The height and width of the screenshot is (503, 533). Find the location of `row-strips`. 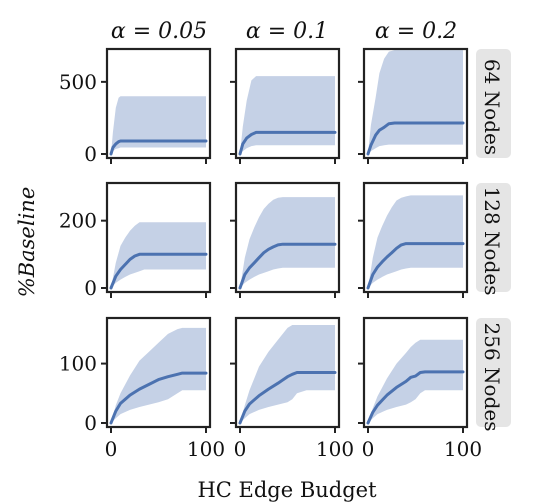

row-strips is located at coordinates (493, 238).